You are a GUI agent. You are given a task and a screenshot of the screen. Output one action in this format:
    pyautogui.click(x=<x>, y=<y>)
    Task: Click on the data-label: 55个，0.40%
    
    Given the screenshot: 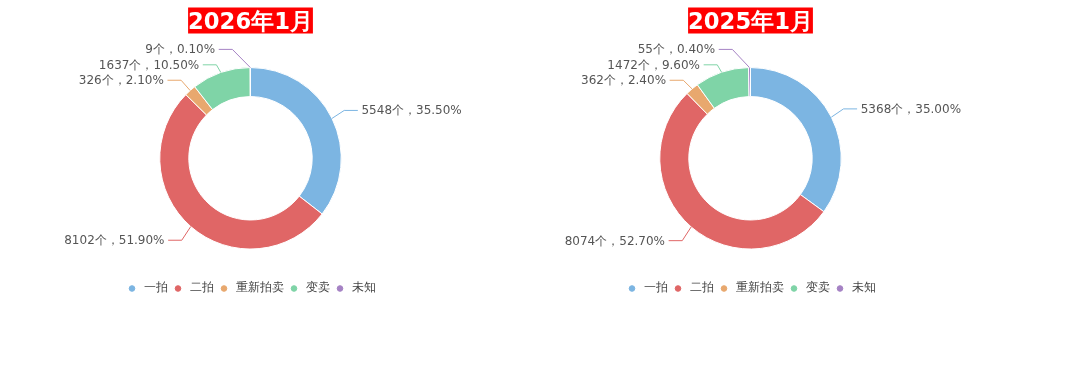 What is the action you would take?
    pyautogui.click(x=676, y=49)
    